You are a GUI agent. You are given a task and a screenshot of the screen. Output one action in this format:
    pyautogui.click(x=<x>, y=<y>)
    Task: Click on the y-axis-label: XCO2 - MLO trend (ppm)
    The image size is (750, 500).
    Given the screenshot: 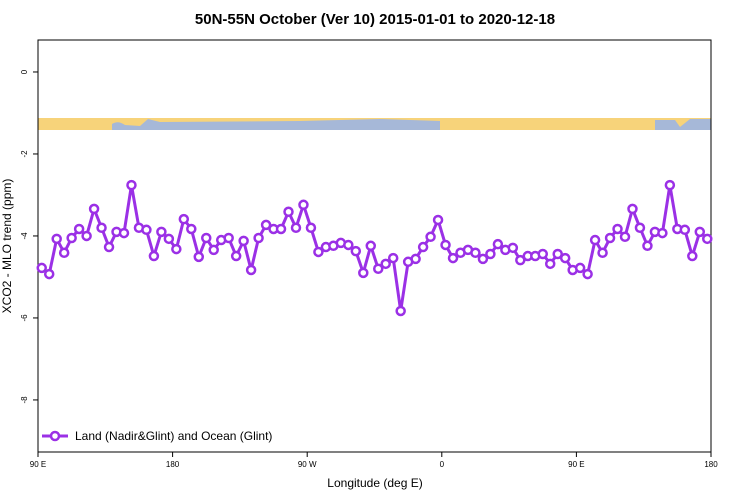 What is the action you would take?
    pyautogui.click(x=7, y=246)
    